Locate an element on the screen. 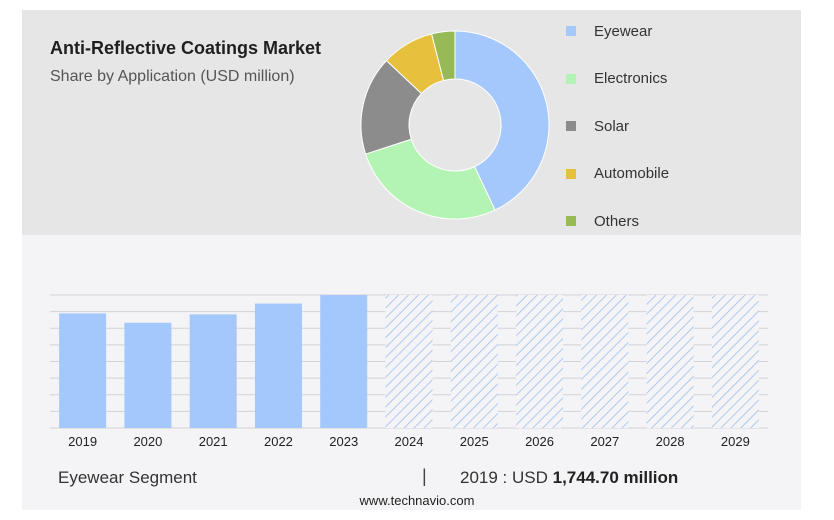  bar-2020 is located at coordinates (148, 375).